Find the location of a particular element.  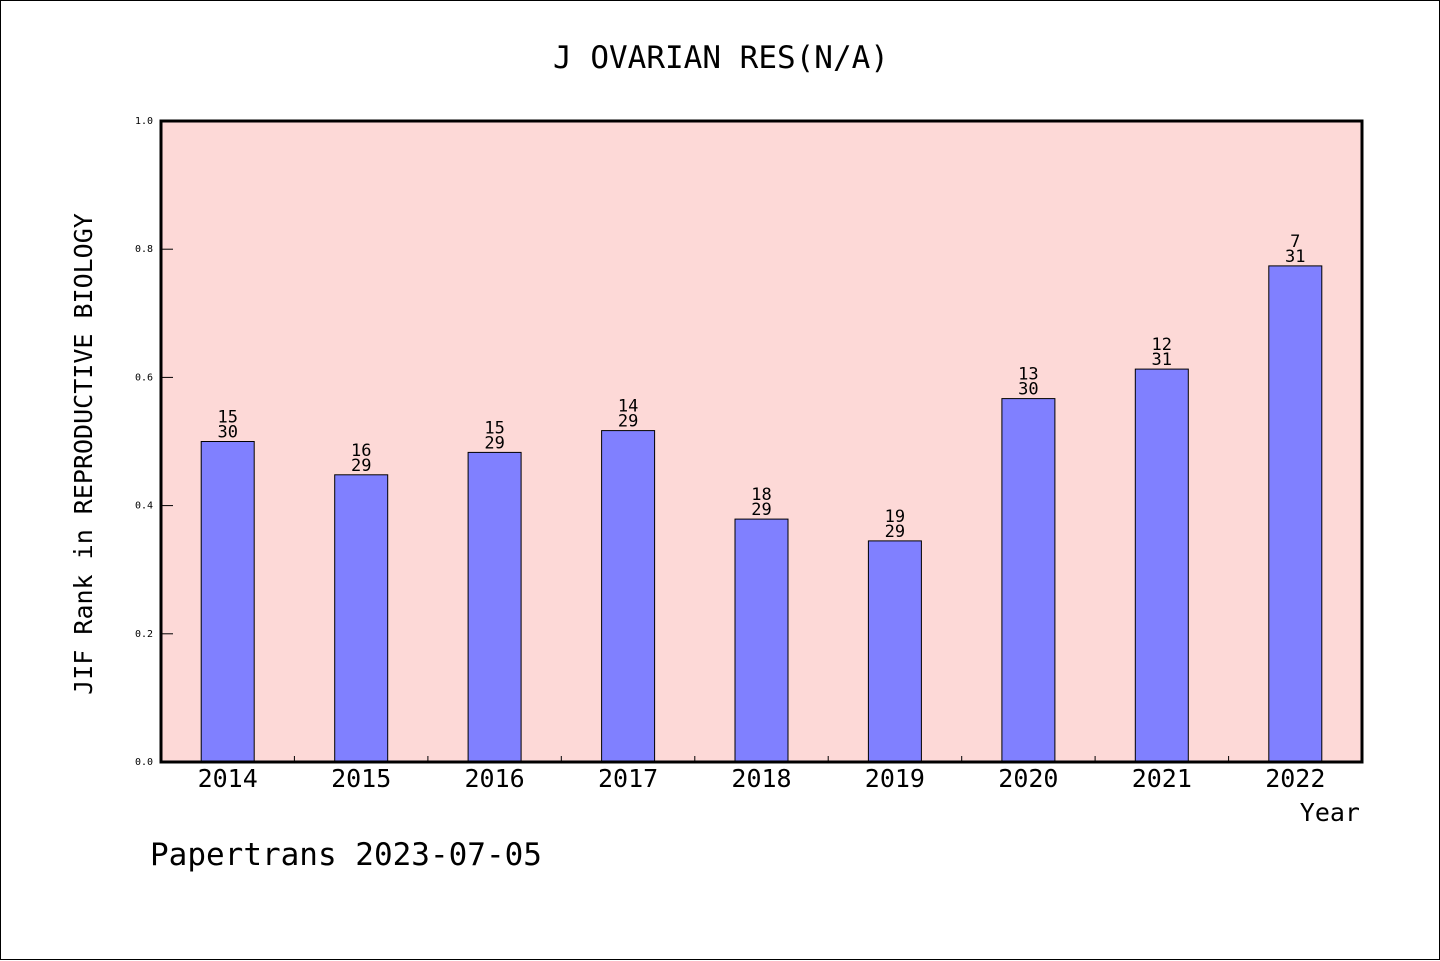

bar-2015 is located at coordinates (361, 618).